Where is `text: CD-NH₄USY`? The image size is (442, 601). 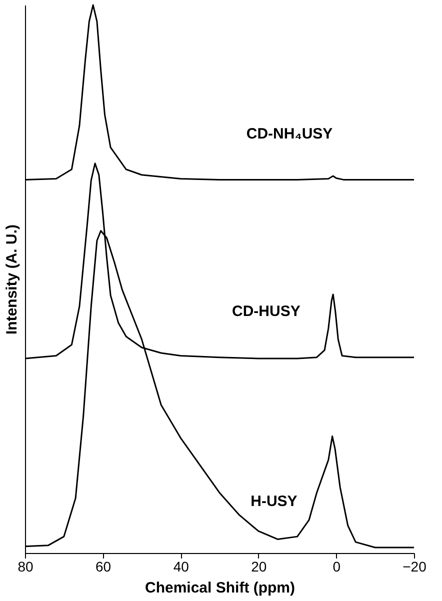
text: CD-NH₄USY is located at coordinates (289, 133).